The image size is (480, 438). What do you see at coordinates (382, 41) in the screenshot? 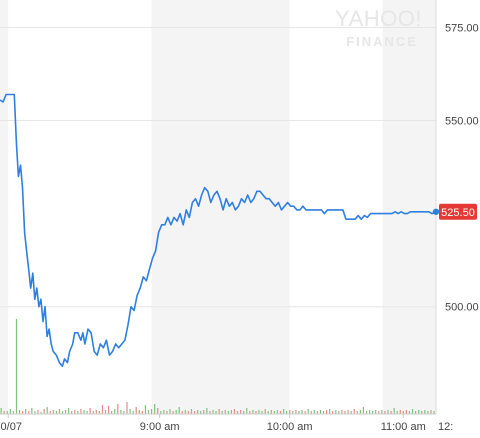
I see `watermark-sub: FINANCE` at bounding box center [382, 41].